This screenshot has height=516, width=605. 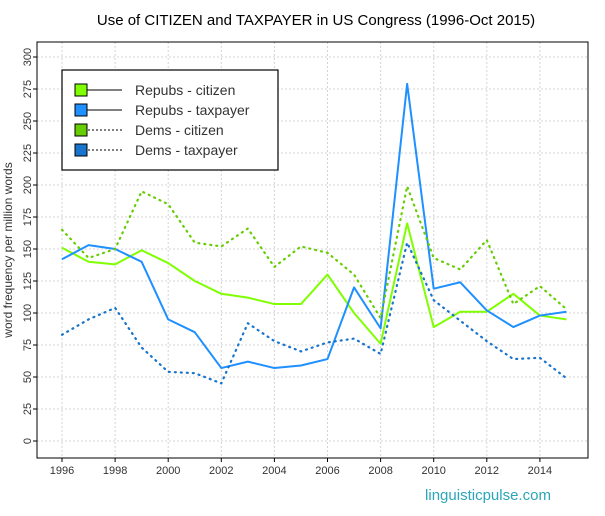 I want to click on y-tick-label: 75, so click(x=28, y=345).